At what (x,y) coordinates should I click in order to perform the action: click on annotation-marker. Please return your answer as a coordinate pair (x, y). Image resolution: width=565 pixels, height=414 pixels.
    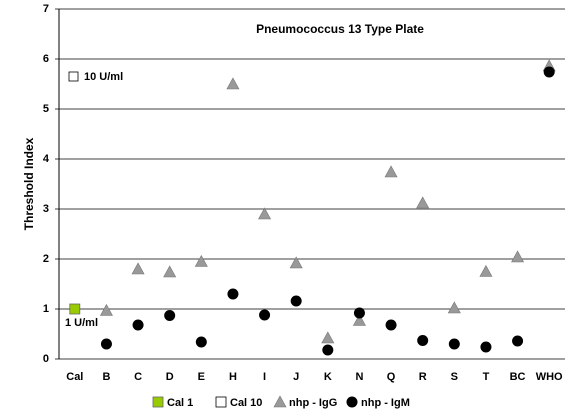
    Looking at the image, I should click on (73, 76).